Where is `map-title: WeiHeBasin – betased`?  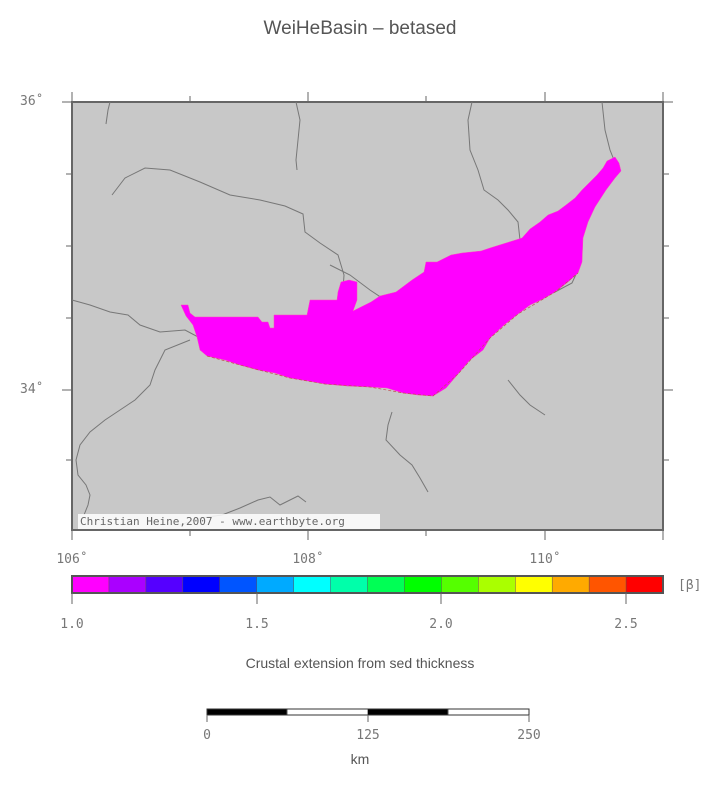
map-title: WeiHeBasin – betased is located at coordinates (360, 28).